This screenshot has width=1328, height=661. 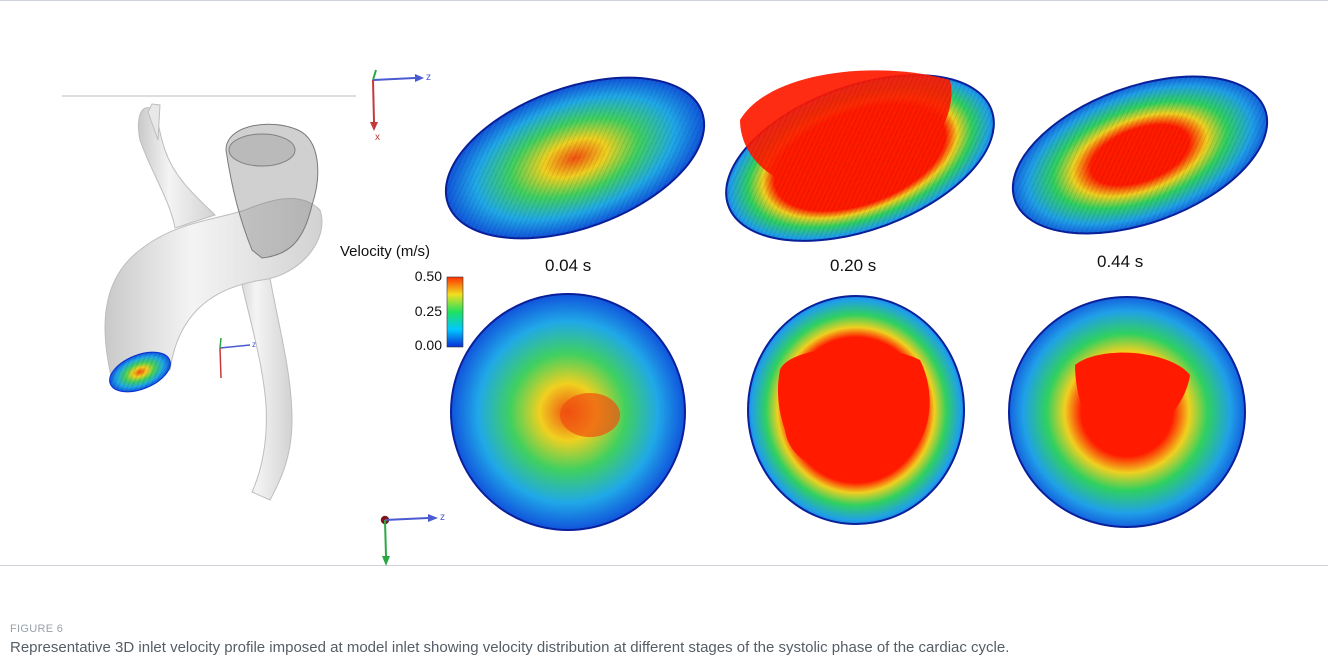 What do you see at coordinates (254, 344) in the screenshot?
I see `small-axis-z: z` at bounding box center [254, 344].